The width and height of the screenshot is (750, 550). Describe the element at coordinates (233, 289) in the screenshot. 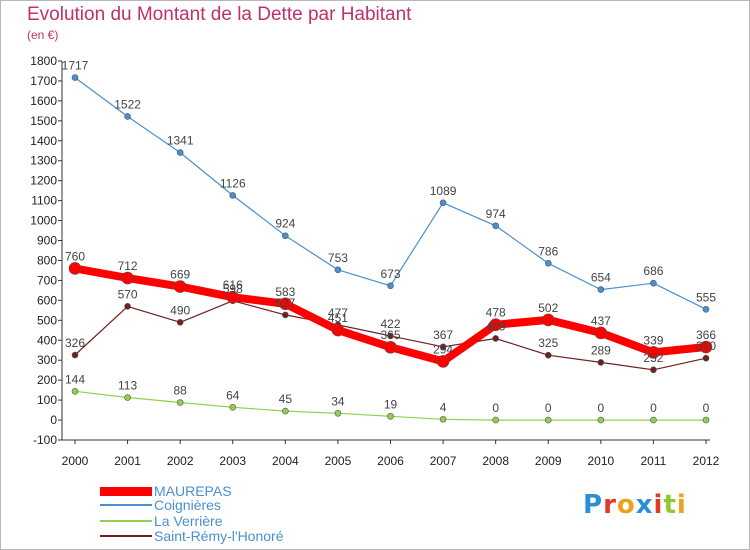

I see `data-label: 598` at that location.